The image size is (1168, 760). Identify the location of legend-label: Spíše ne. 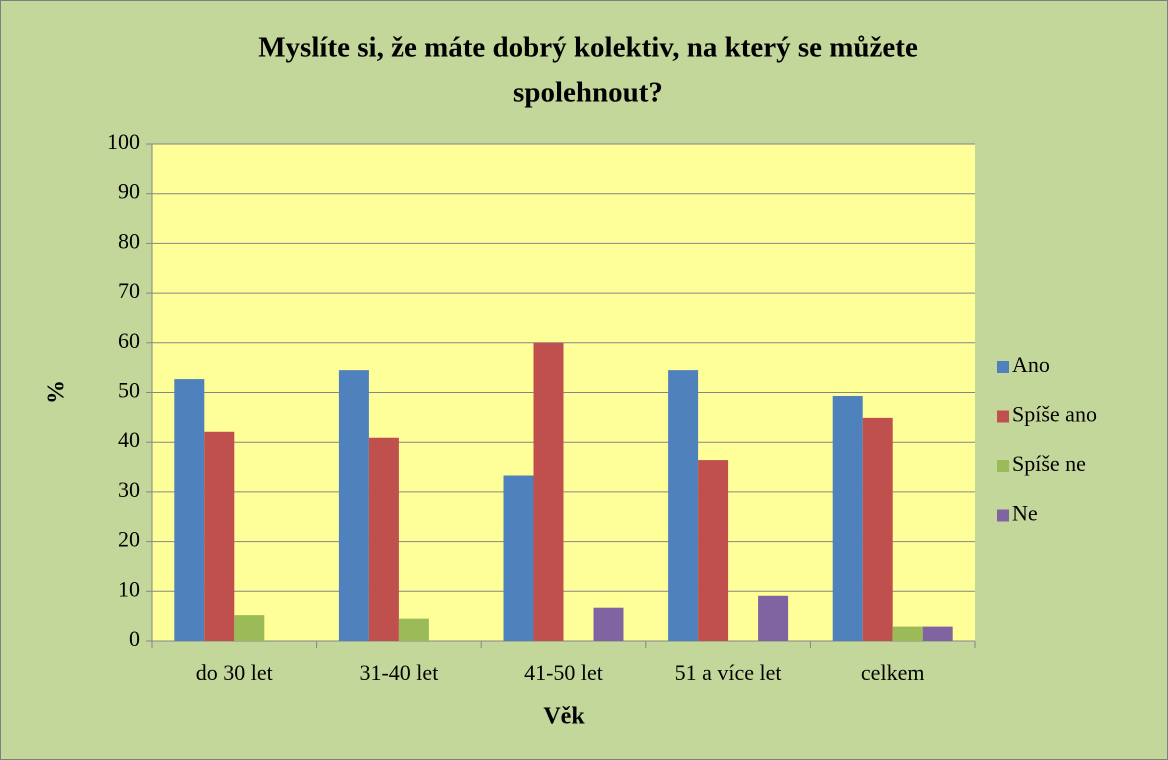
(1049, 463).